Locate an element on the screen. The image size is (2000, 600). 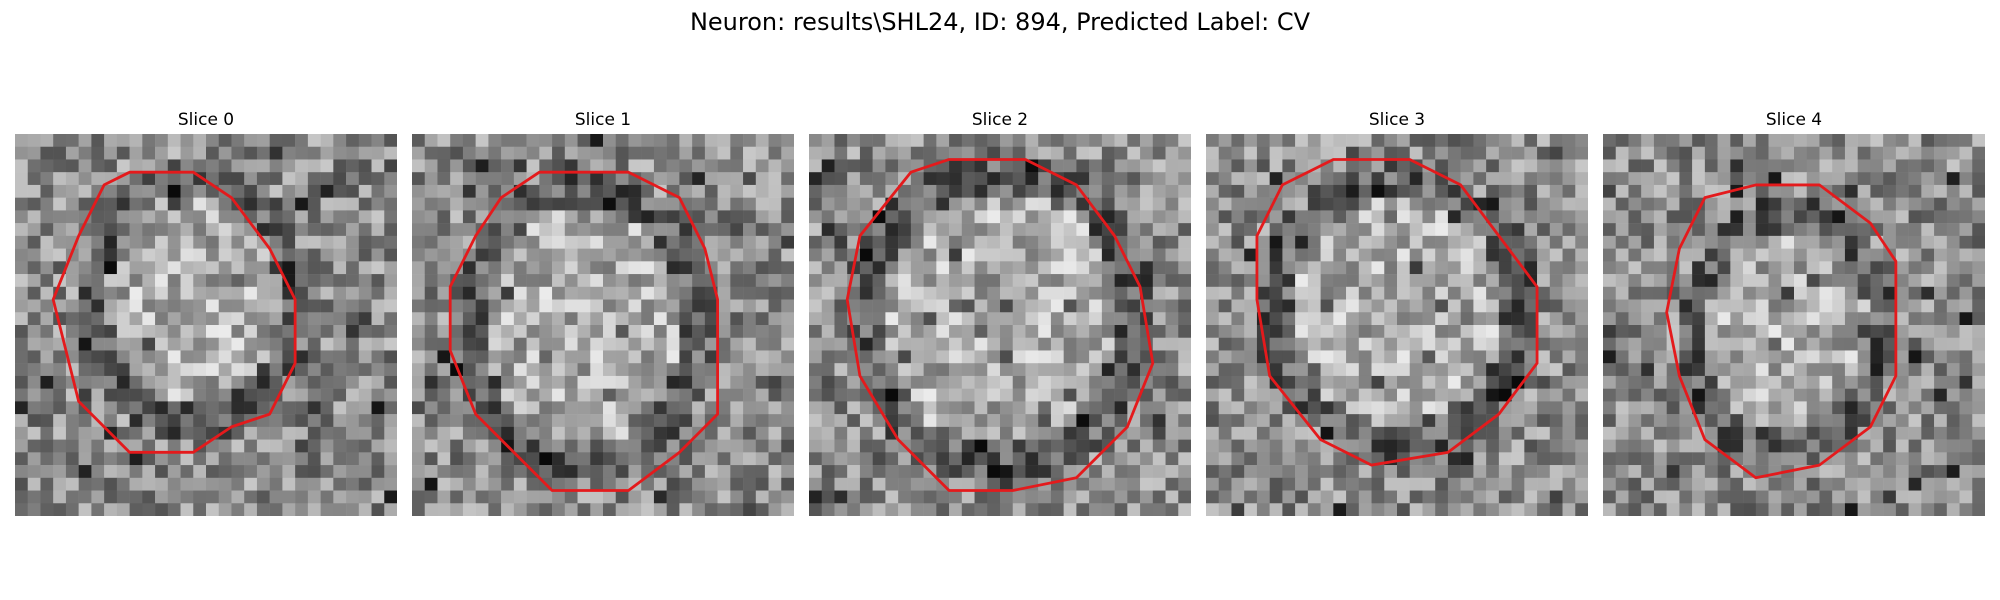
slice-panel: Slice 3 is located at coordinates (1397, 312).